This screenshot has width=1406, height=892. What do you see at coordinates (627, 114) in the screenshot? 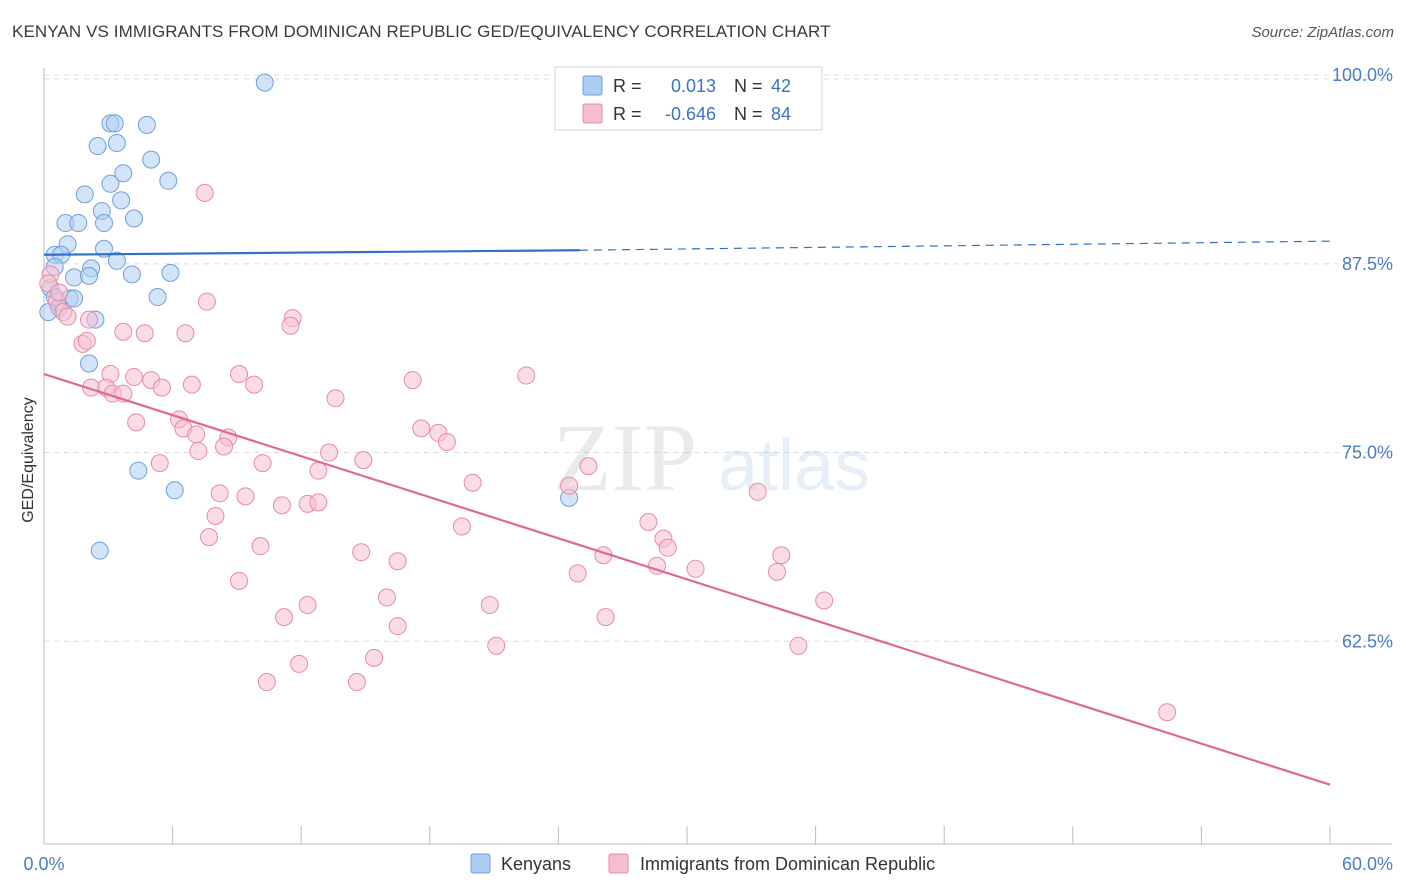
I see `stats-r-label-2: R =` at bounding box center [627, 114].